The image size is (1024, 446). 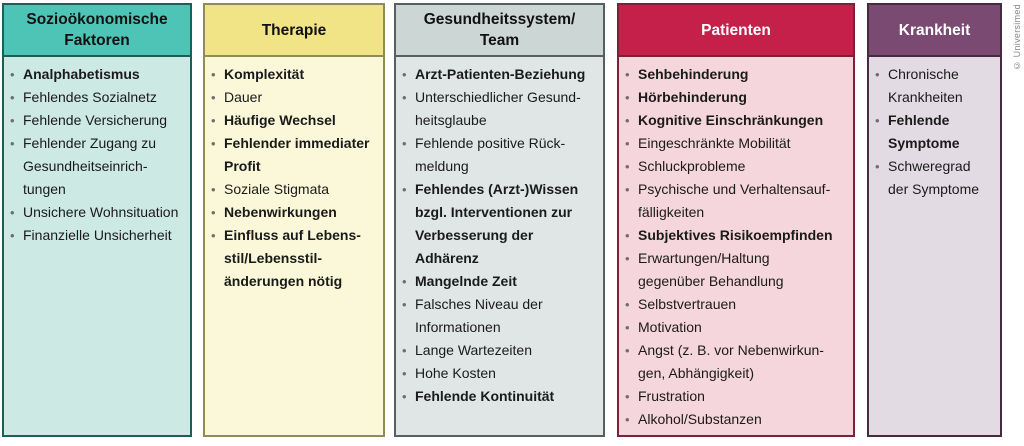 I want to click on list-item: • Arzt-Patienten-Beziehung, so click(x=501, y=74).